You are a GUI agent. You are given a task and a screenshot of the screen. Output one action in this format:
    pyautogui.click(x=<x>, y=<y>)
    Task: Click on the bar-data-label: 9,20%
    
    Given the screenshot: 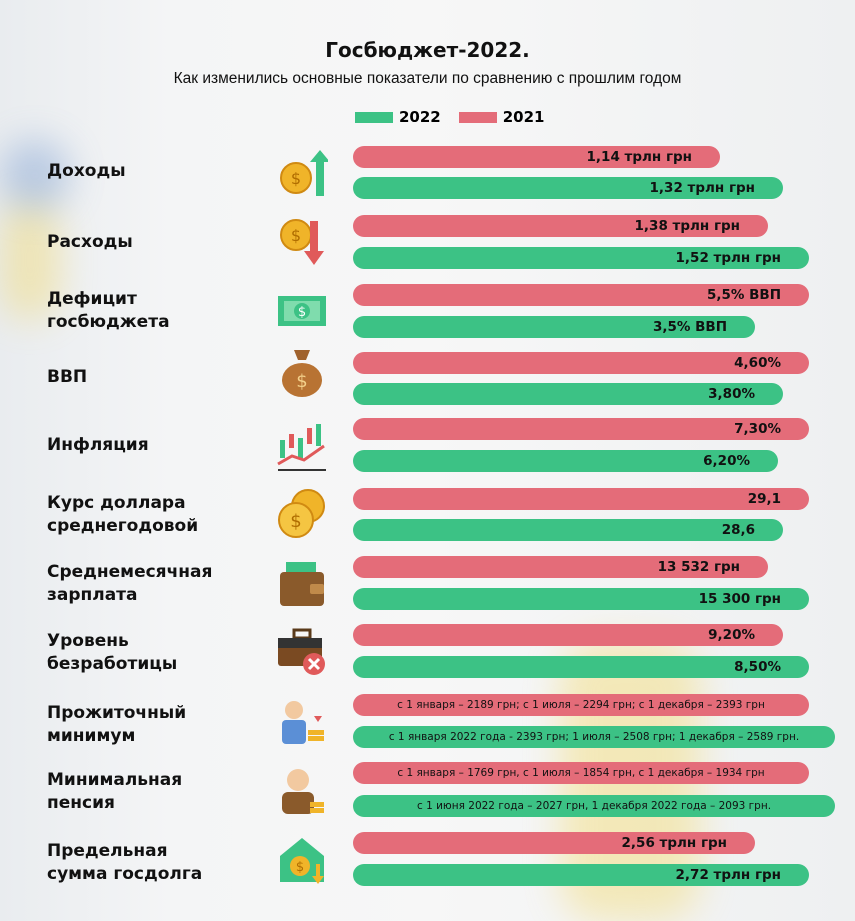 What is the action you would take?
    pyautogui.click(x=731, y=635)
    